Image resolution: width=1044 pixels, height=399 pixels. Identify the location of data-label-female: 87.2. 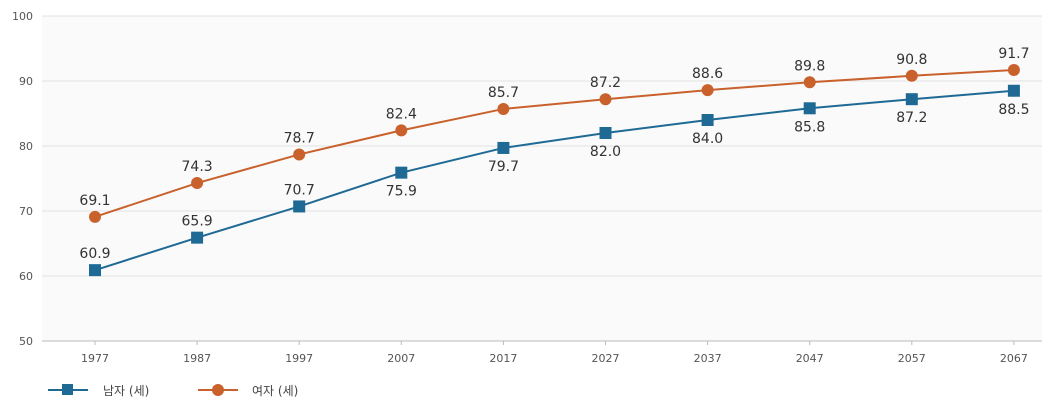
(605, 83).